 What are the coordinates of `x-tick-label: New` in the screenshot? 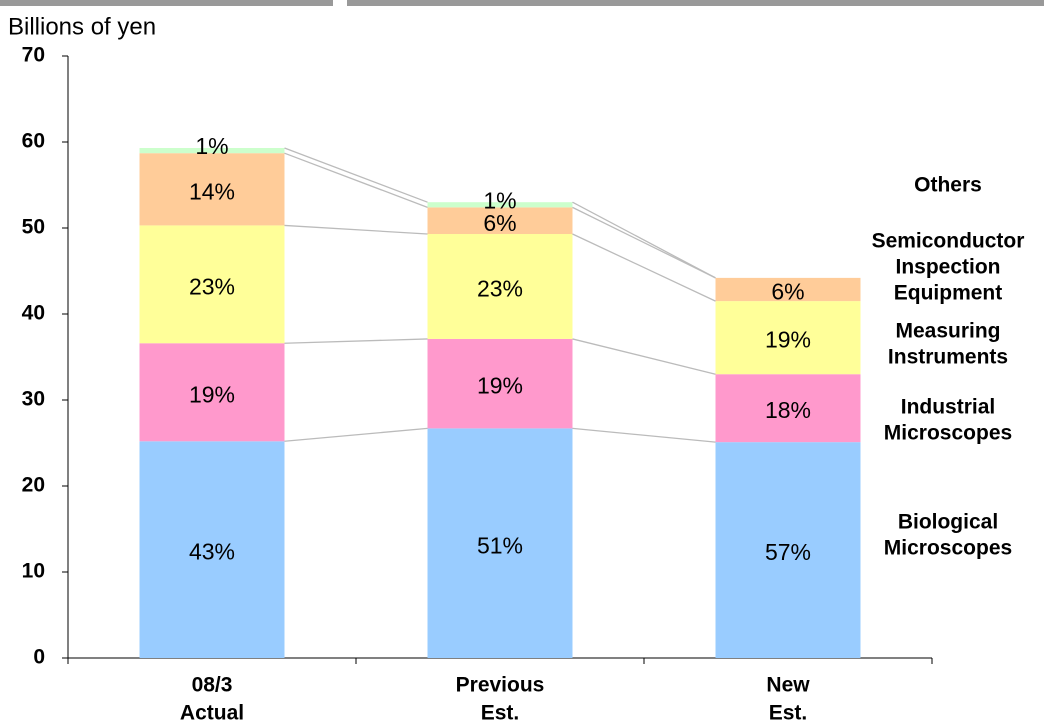 It's located at (788, 685).